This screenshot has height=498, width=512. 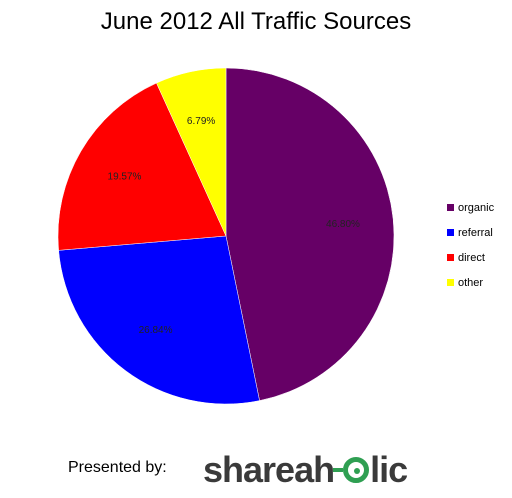 I want to click on legend-label-organic: organic, so click(x=476, y=207).